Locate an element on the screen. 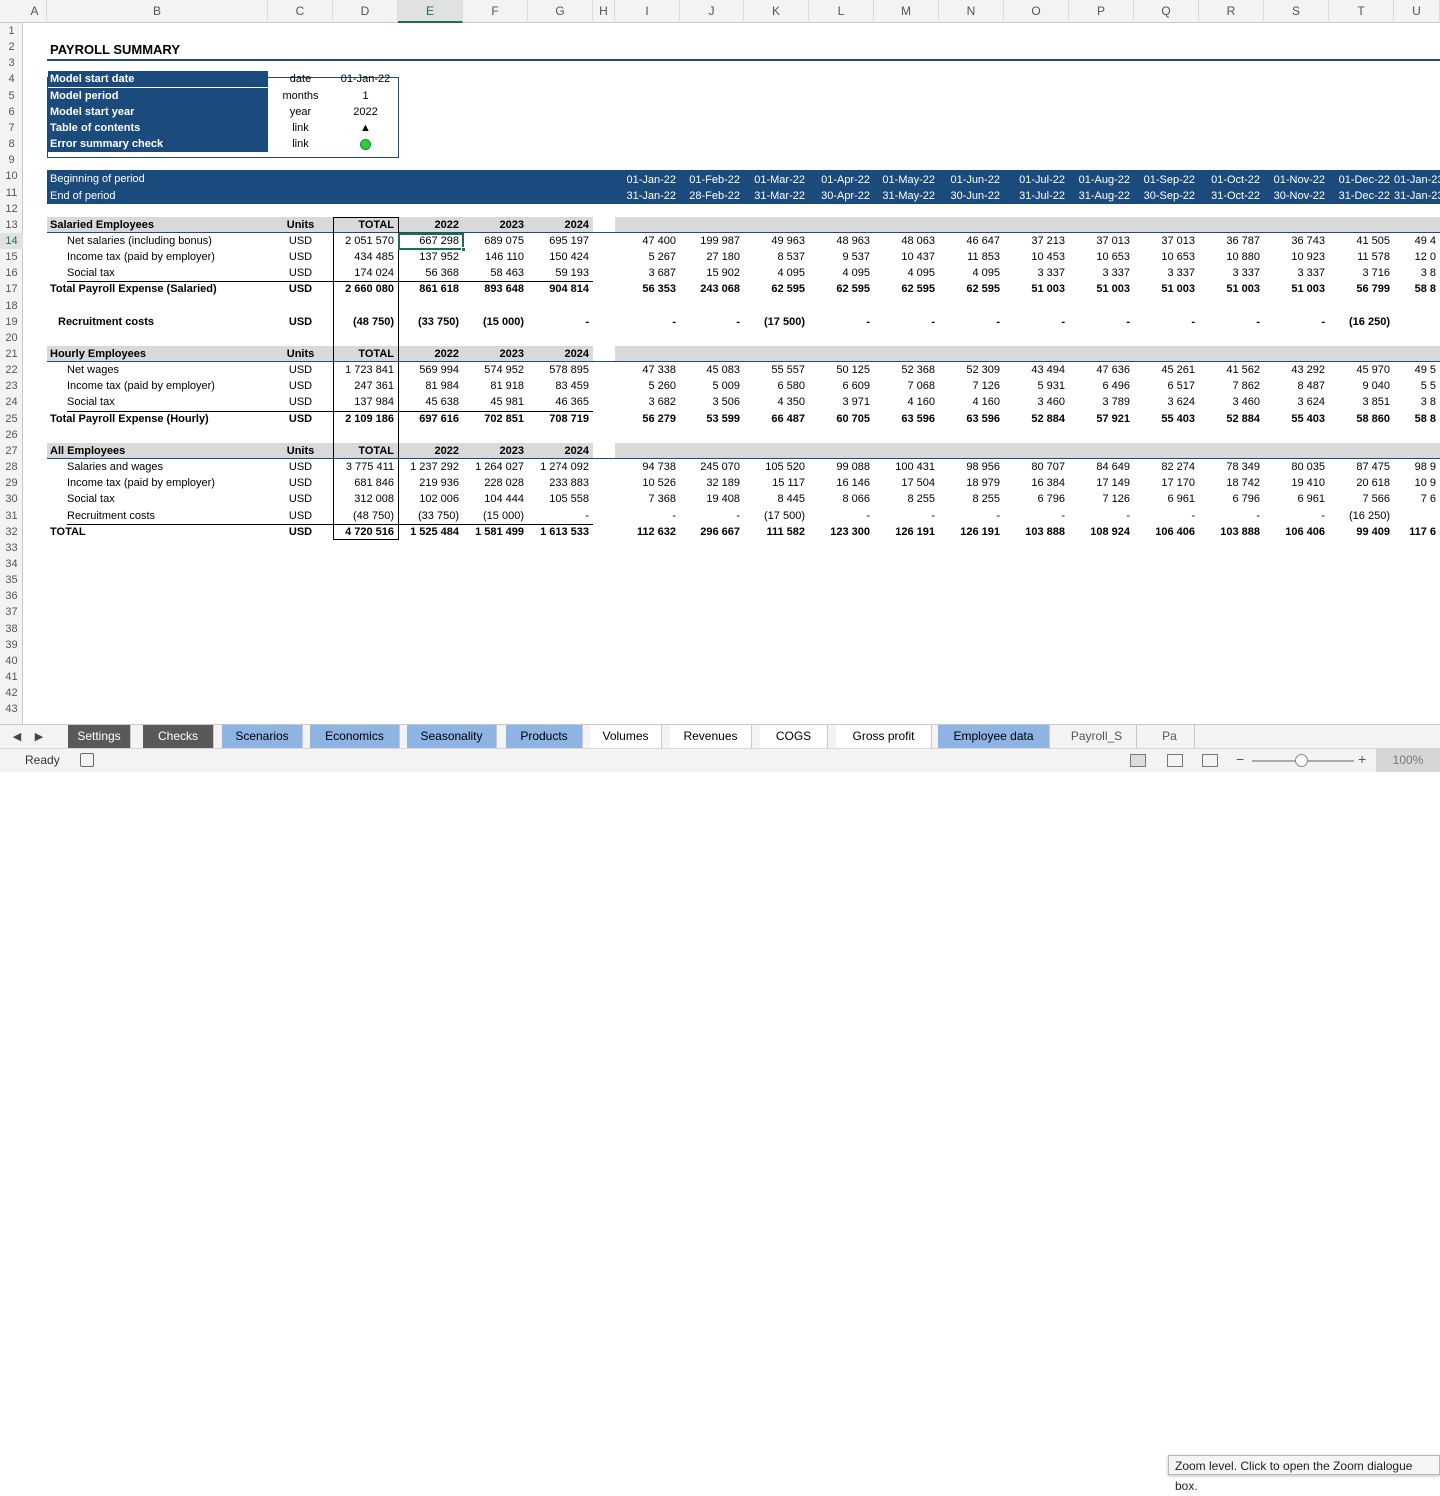  year-cell: 83 459 is located at coordinates (572, 386).